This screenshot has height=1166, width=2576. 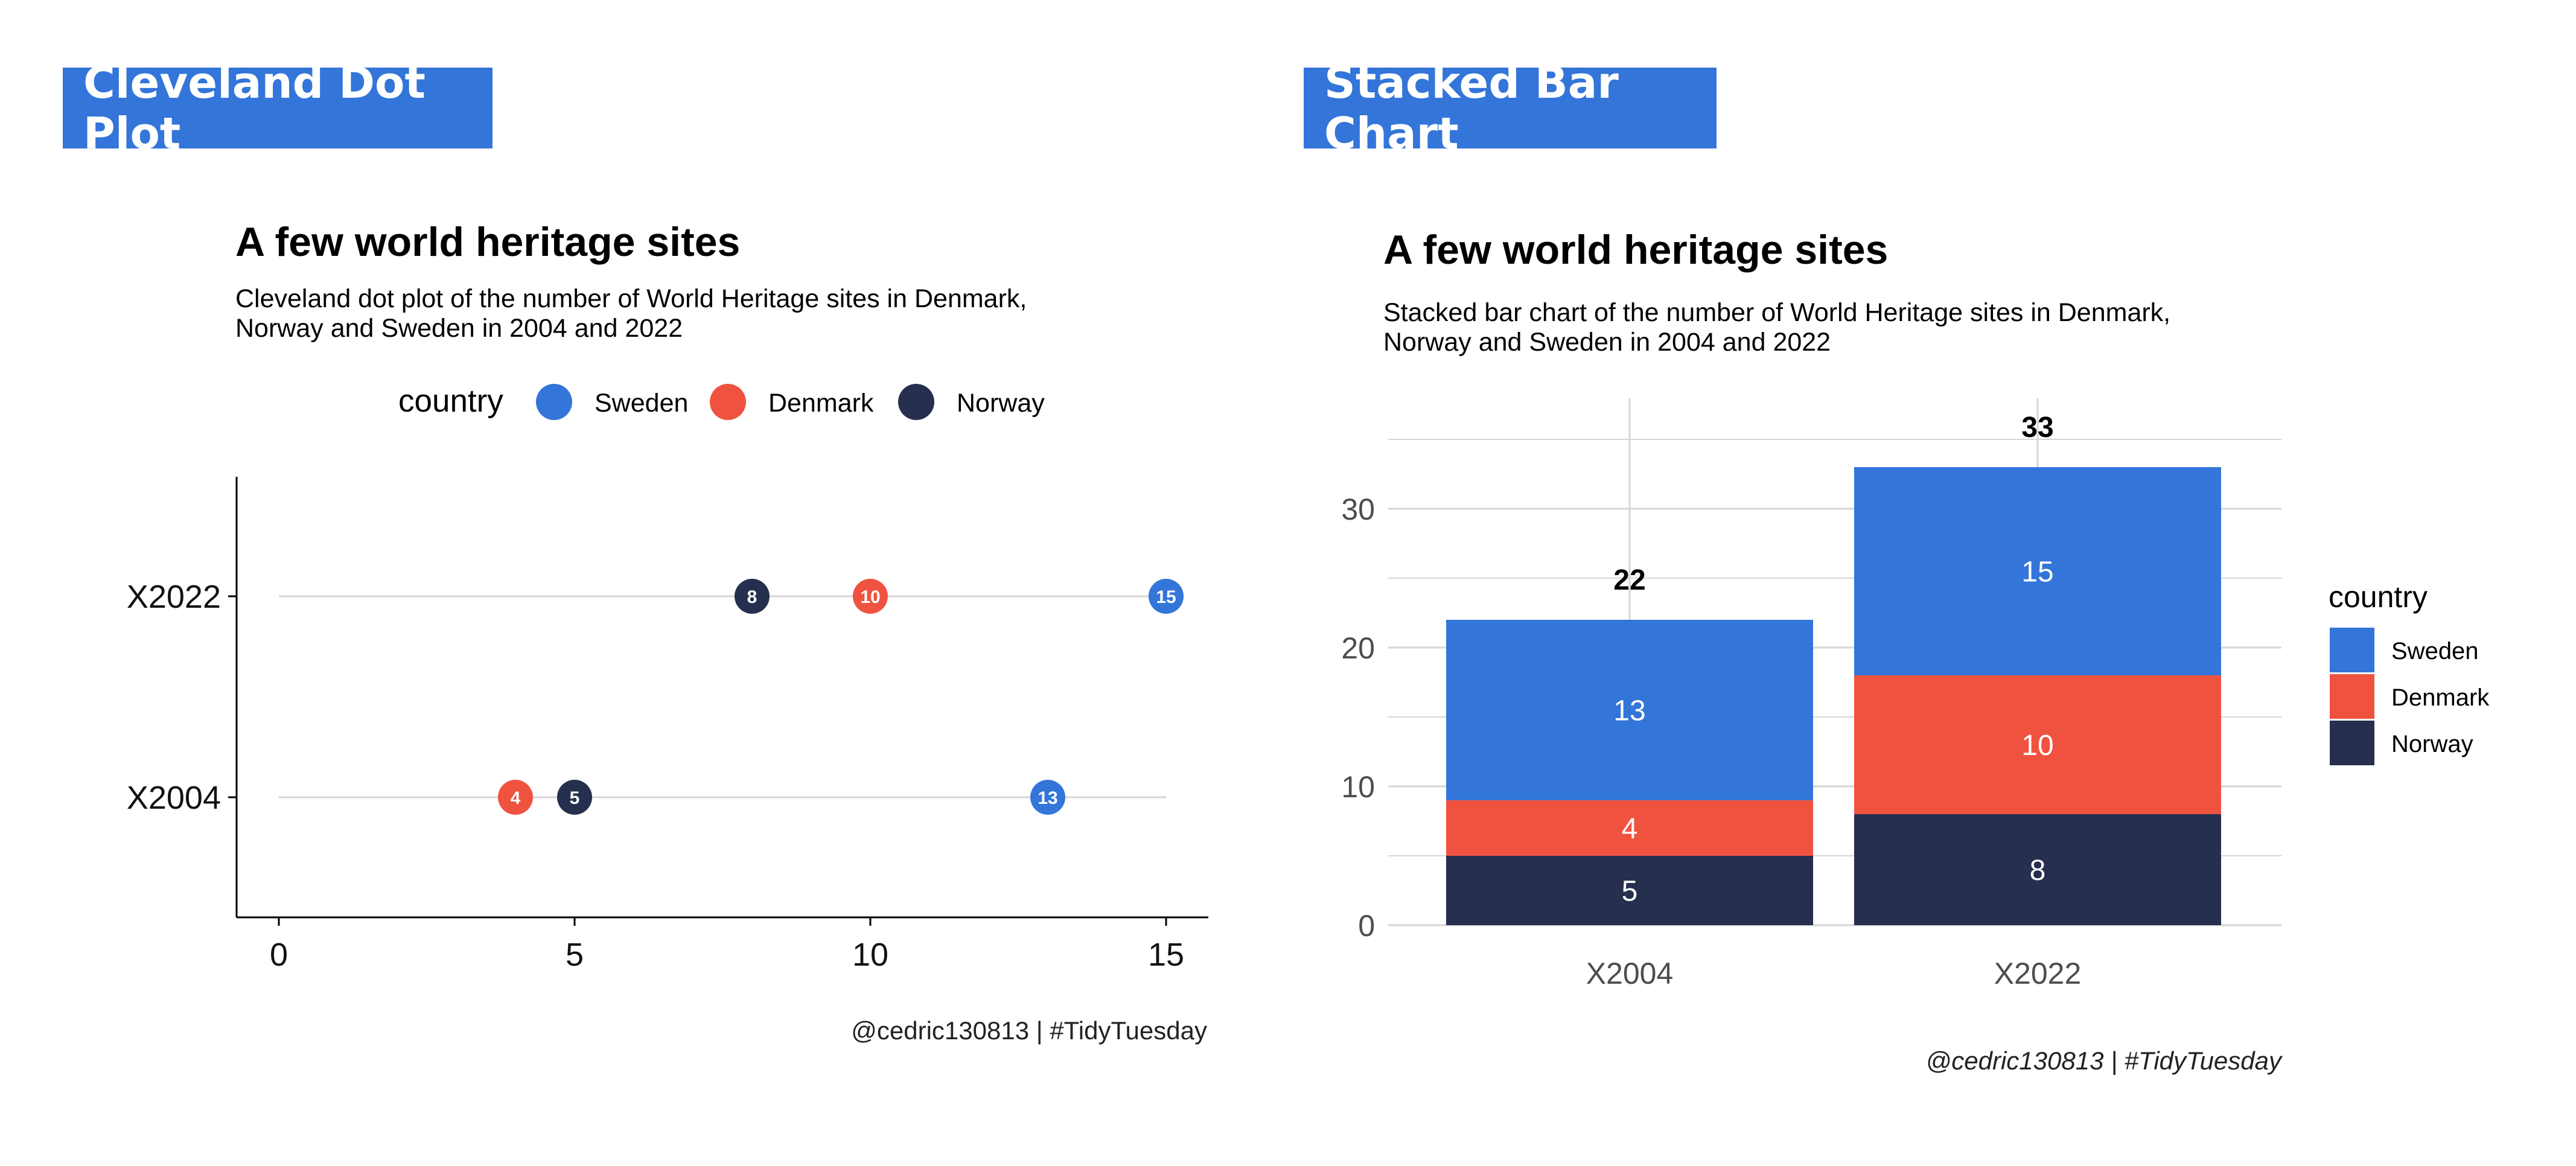 What do you see at coordinates (2435, 651) in the screenshot?
I see `bar-legend-label-sweden: Sweden` at bounding box center [2435, 651].